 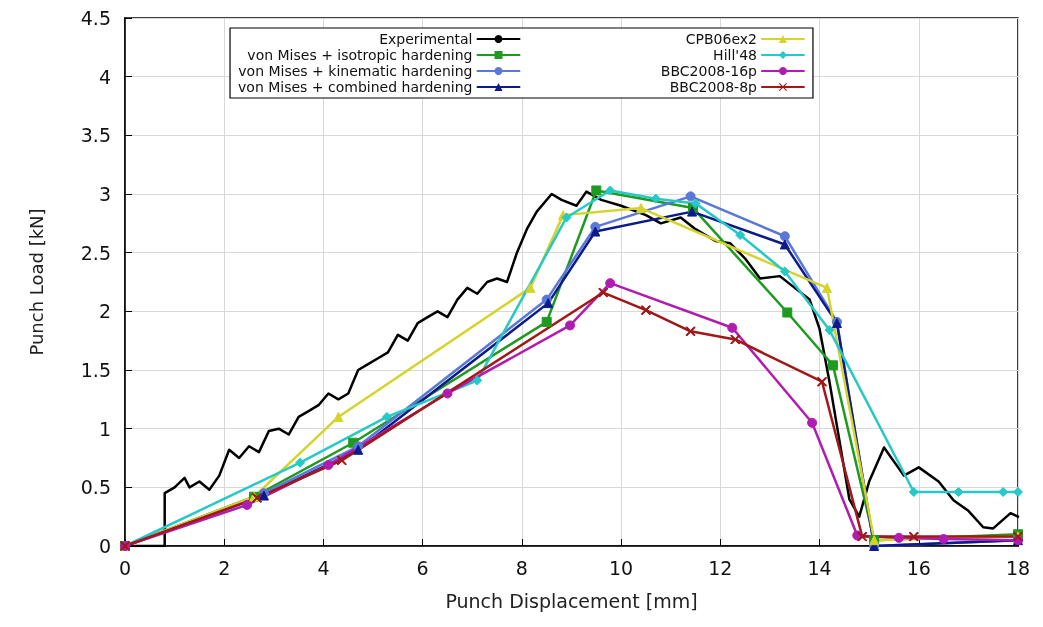 What do you see at coordinates (323, 567) in the screenshot?
I see `x-tick-label: 4` at bounding box center [323, 567].